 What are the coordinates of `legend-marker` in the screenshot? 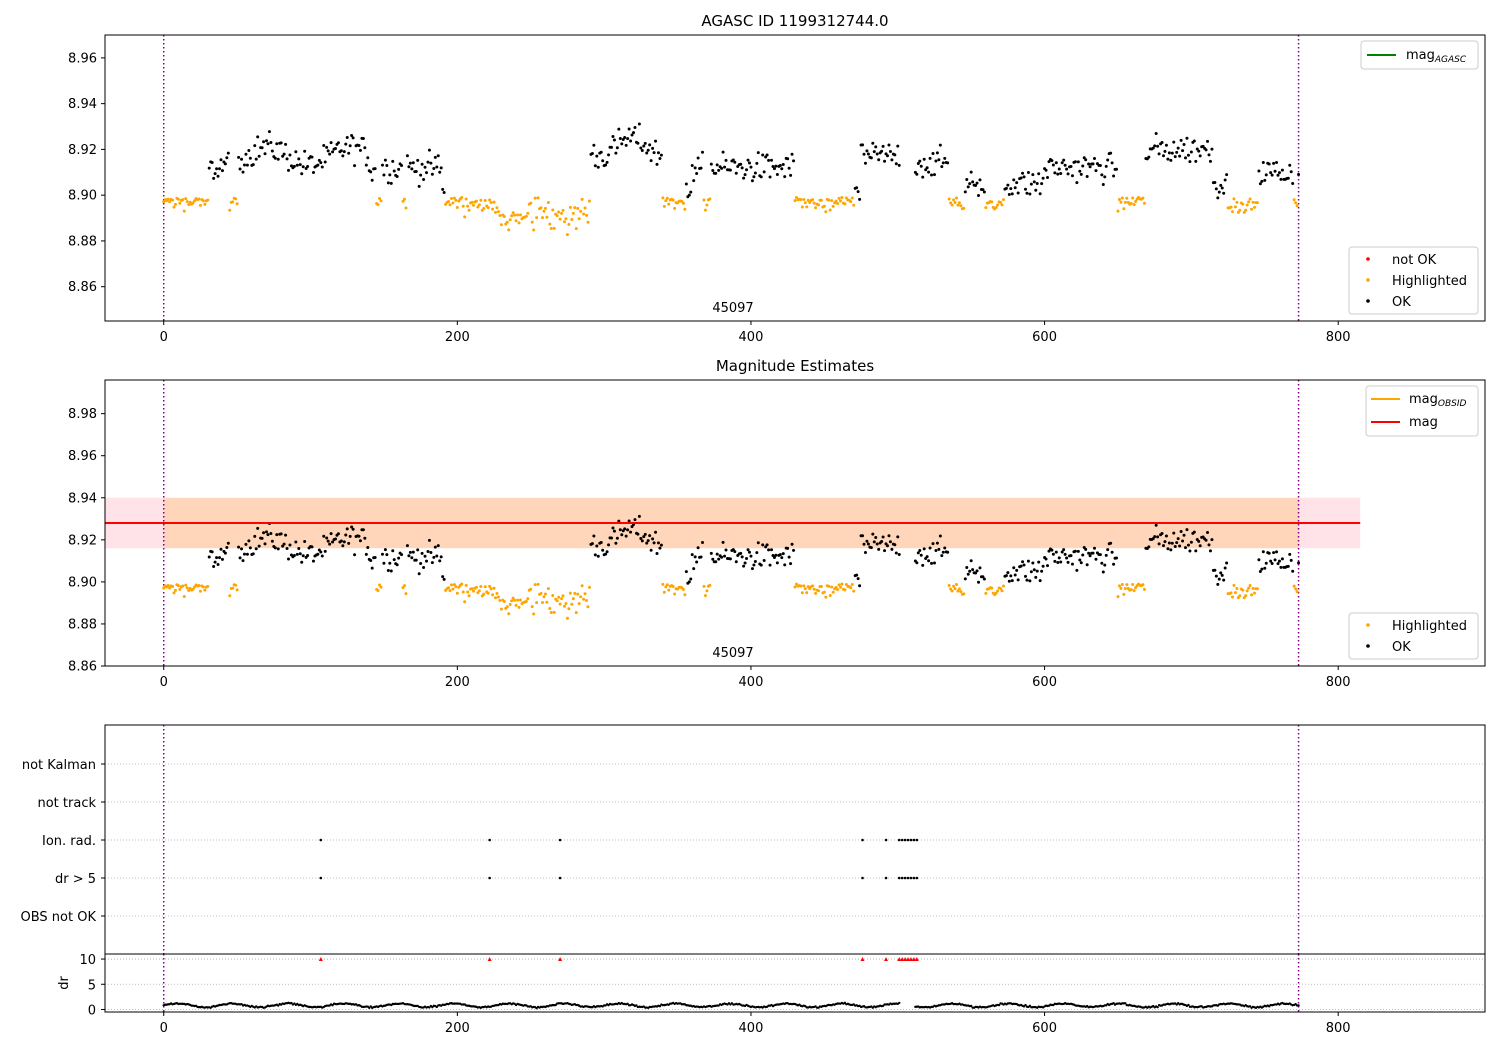 It's located at (1368, 259).